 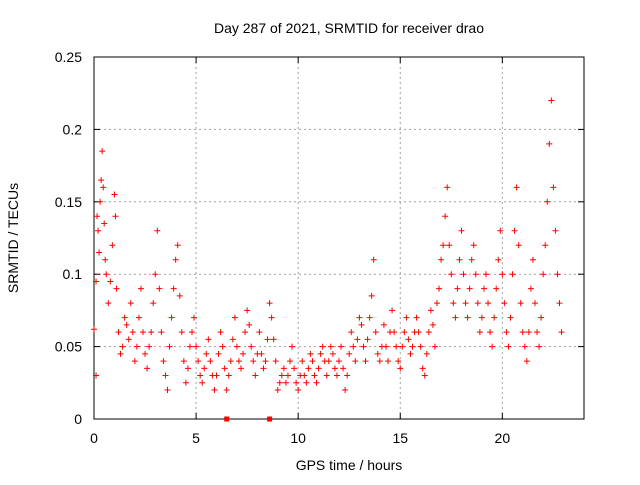 What do you see at coordinates (68, 202) in the screenshot?
I see `y-tick-label: 0.15` at bounding box center [68, 202].